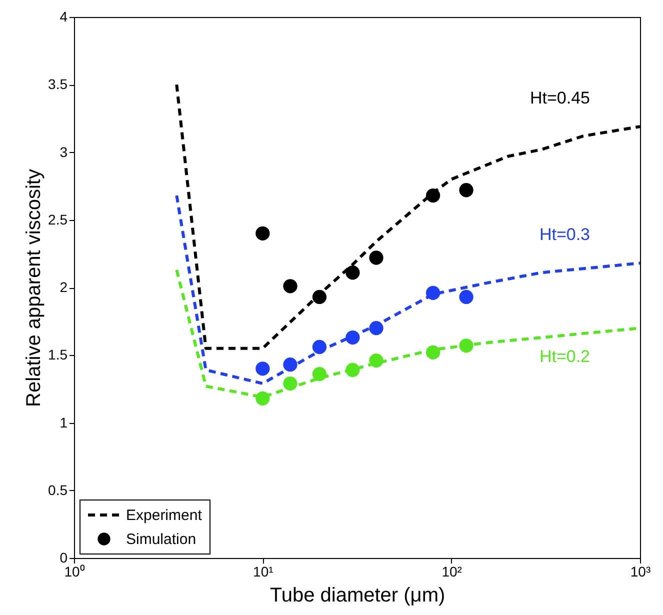 The height and width of the screenshot is (615, 663). Describe the element at coordinates (74, 572) in the screenshot. I see `x-tick-label: 10⁰` at that location.